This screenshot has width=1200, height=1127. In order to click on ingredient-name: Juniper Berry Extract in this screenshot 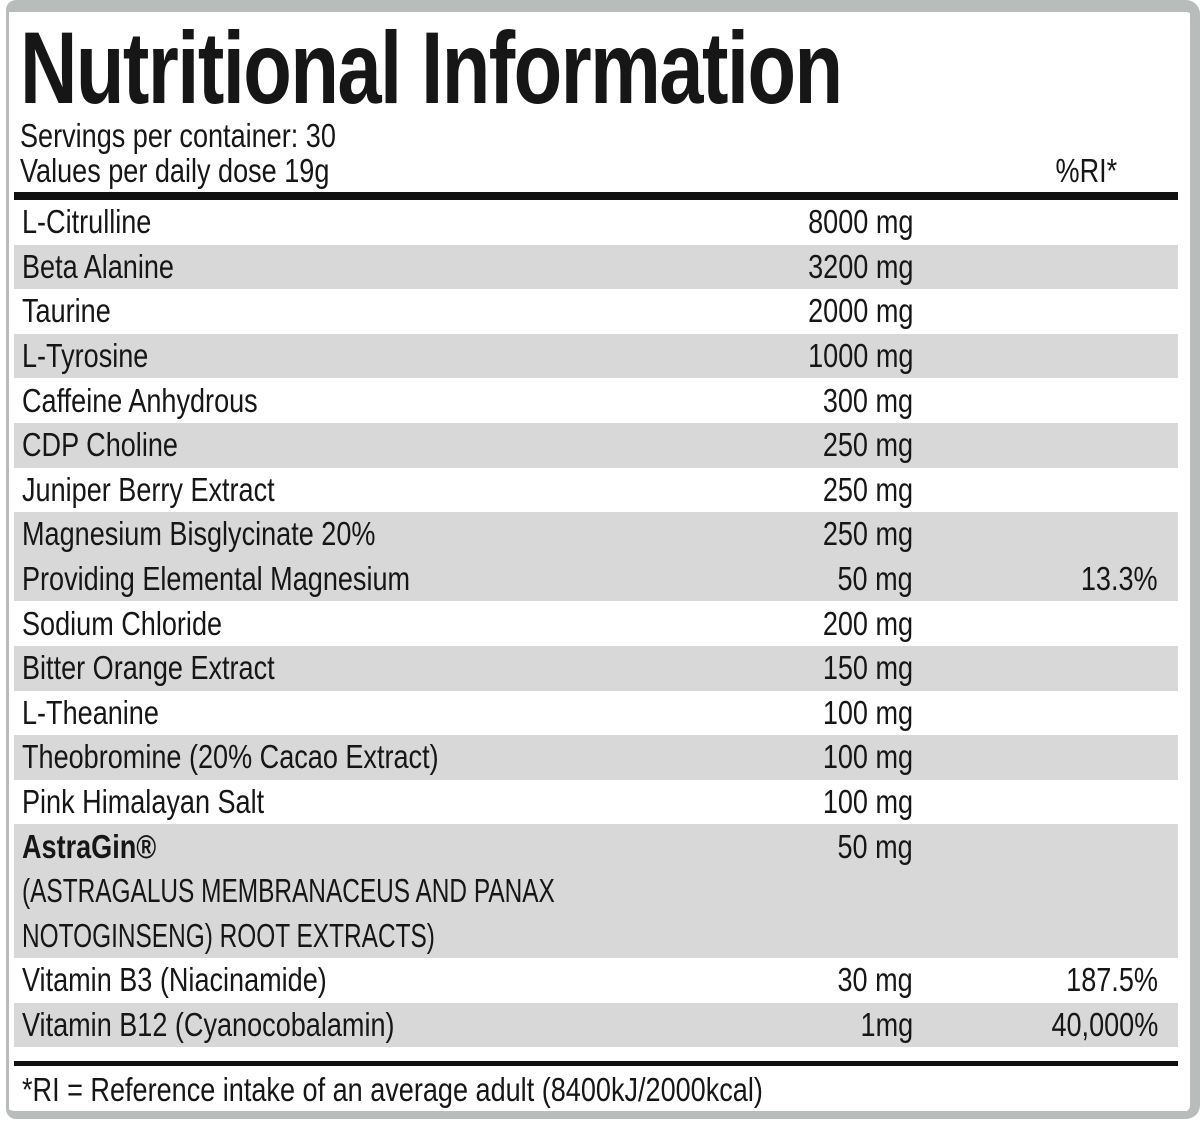, I will do `click(148, 489)`.